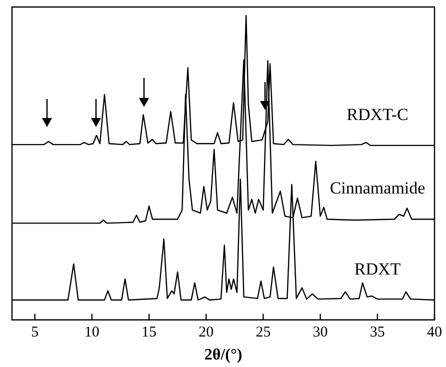 This screenshot has height=367, width=446. I want to click on x-tick-label: 30, so click(320, 332).